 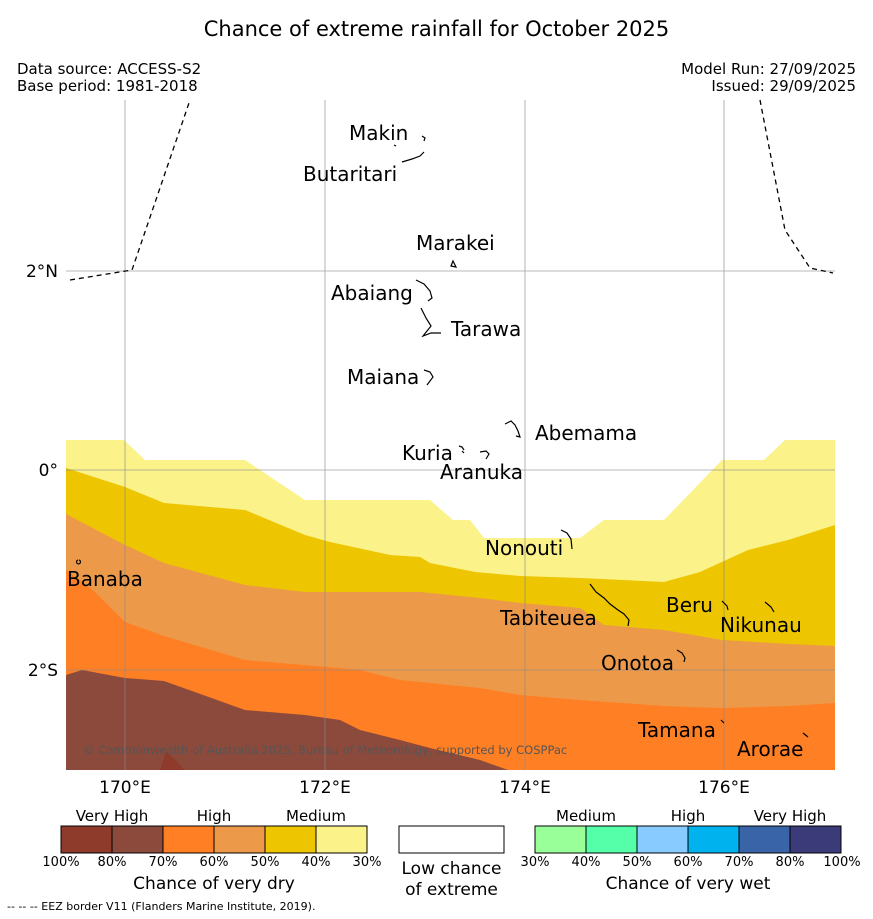 What do you see at coordinates (761, 625) in the screenshot?
I see `label-nikunau: Nikunau` at bounding box center [761, 625].